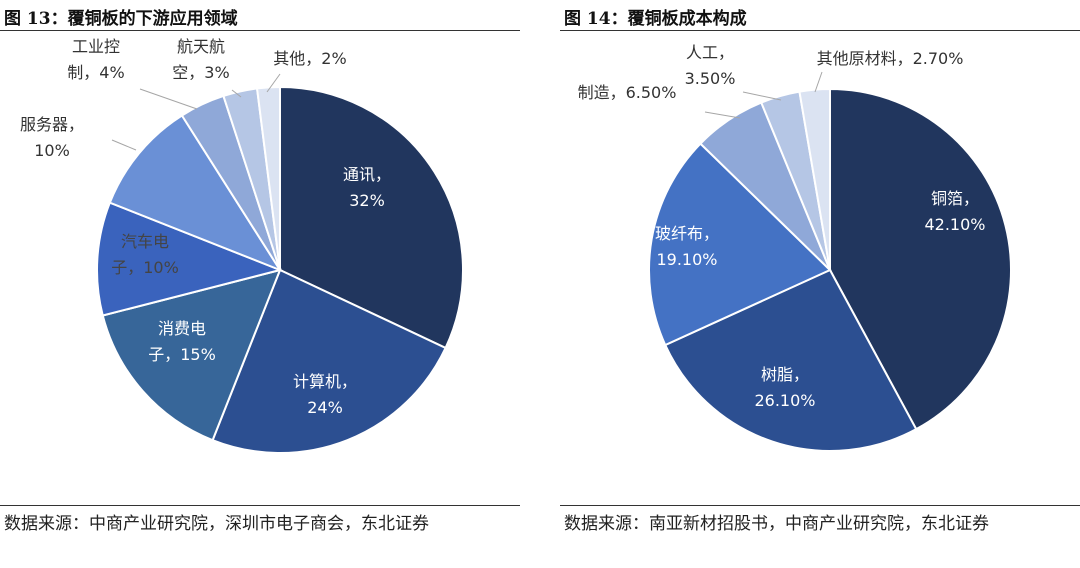 The image size is (1080, 568). I want to click on figure-14-title: 图 14：覆铜板成本构成, so click(655, 19).